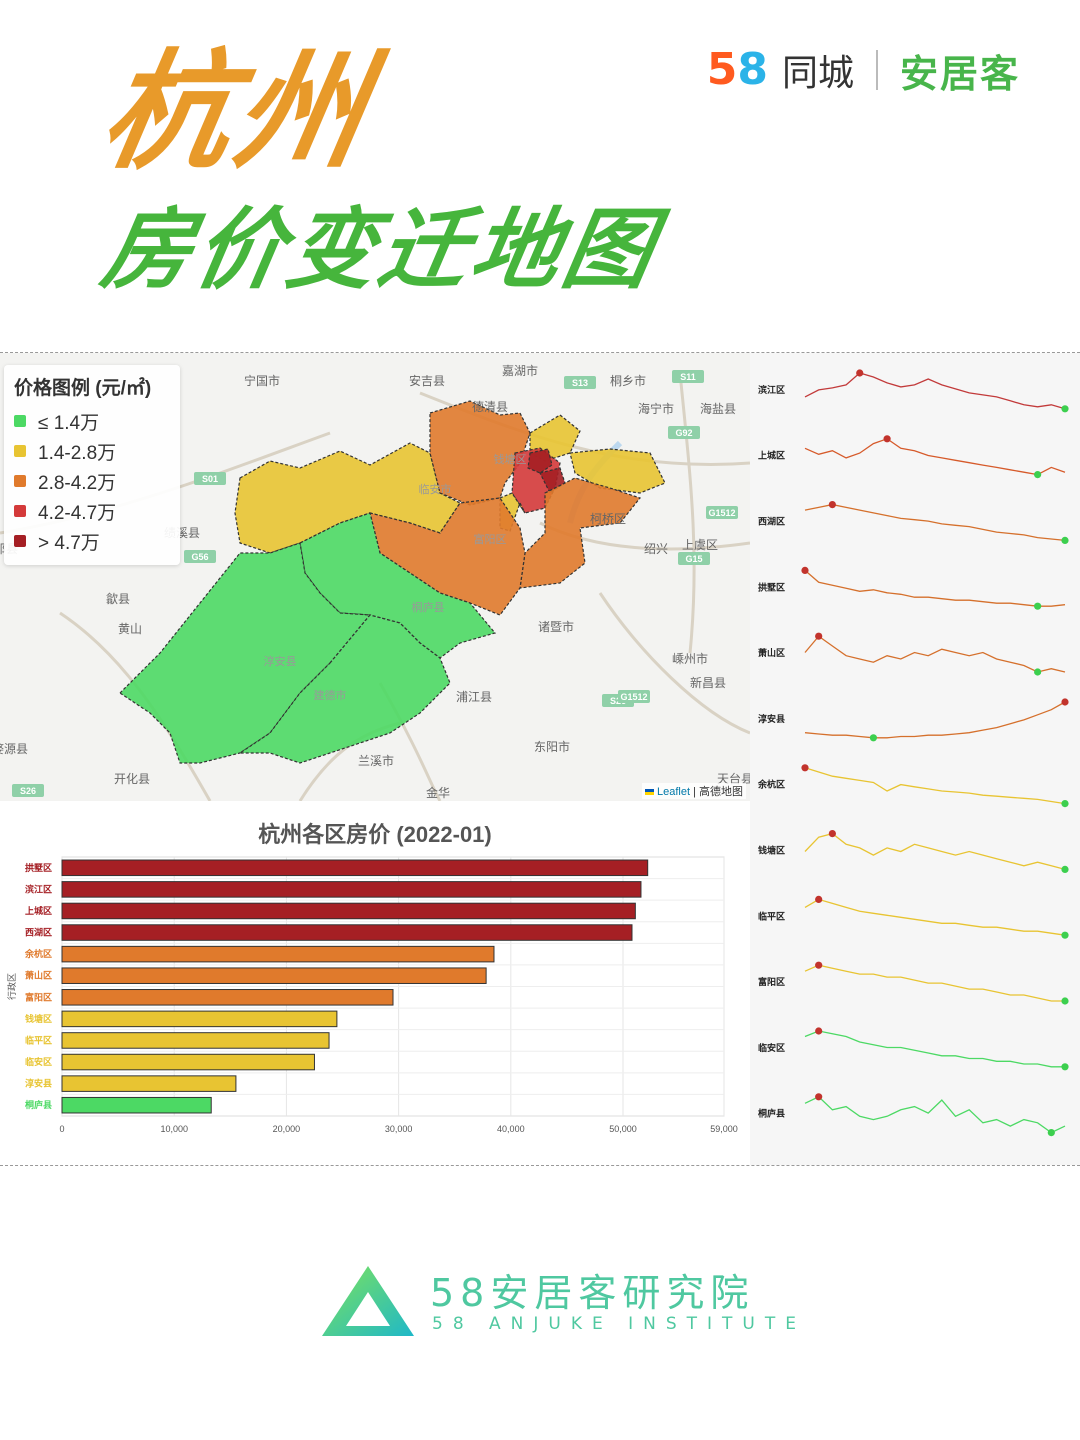 The height and width of the screenshot is (1440, 1080). Describe the element at coordinates (38, 933) in the screenshot. I see `y-tick-label: 西湖区` at that location.